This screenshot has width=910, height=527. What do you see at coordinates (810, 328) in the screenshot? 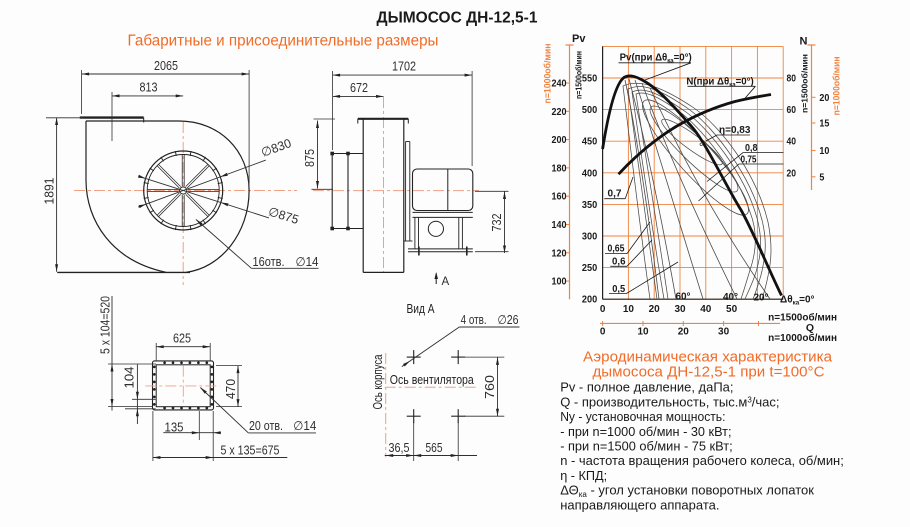
I see `svg-text: Q` at bounding box center [810, 328].